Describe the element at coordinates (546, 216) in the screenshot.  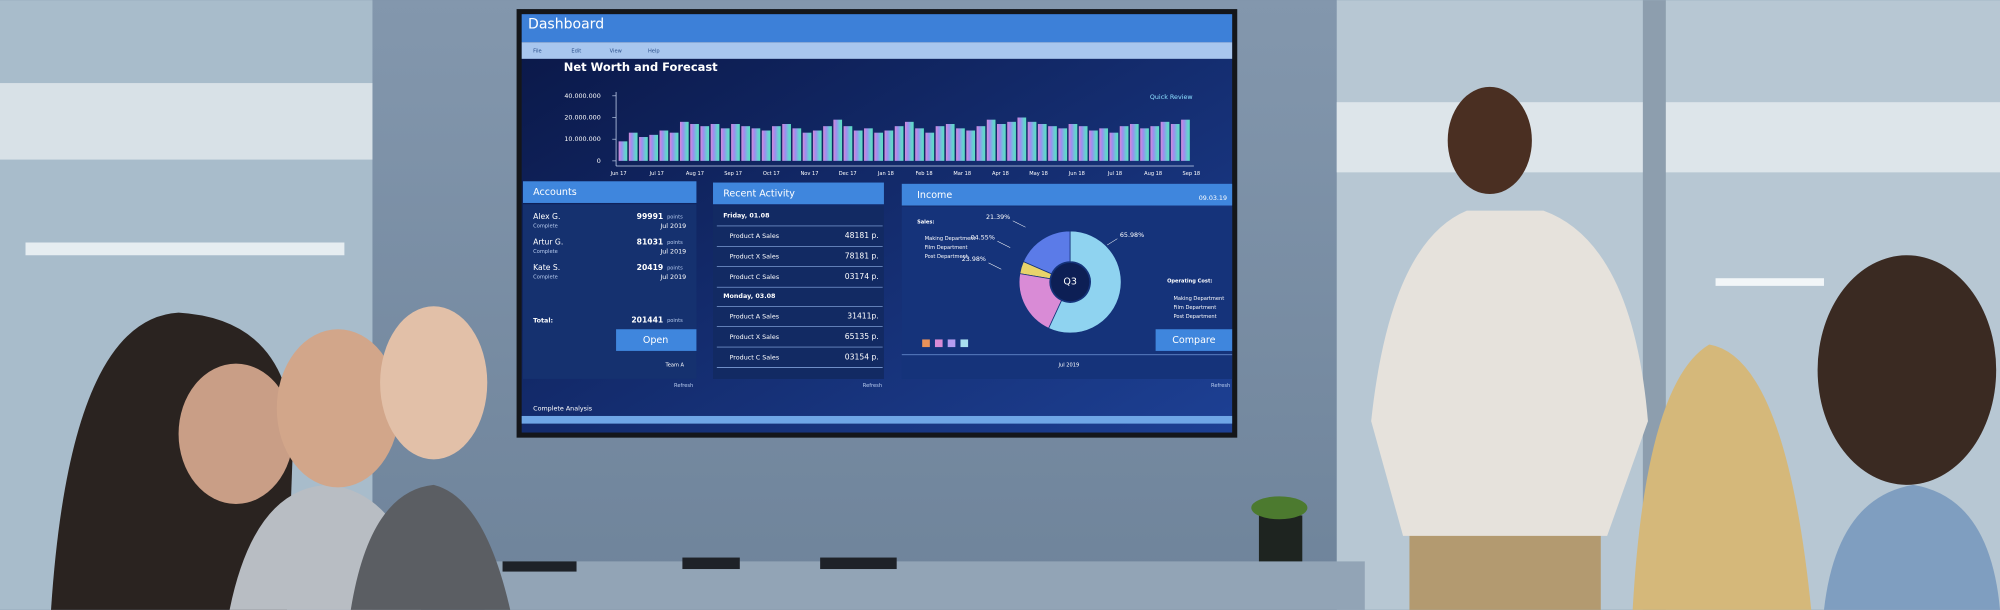
I see `account-name: Alex G.` at that location.